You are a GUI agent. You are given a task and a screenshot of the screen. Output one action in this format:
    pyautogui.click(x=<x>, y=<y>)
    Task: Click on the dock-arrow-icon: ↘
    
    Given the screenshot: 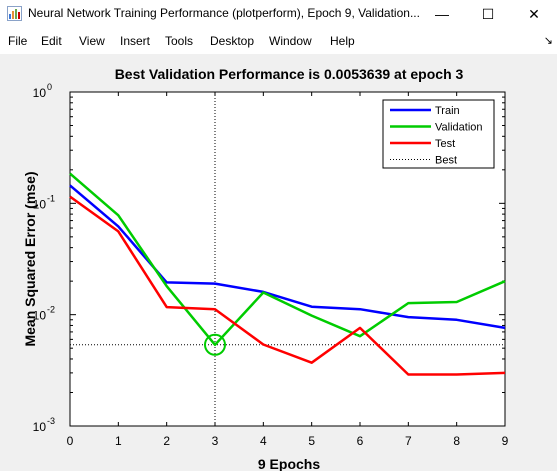 What is the action you would take?
    pyautogui.click(x=548, y=41)
    